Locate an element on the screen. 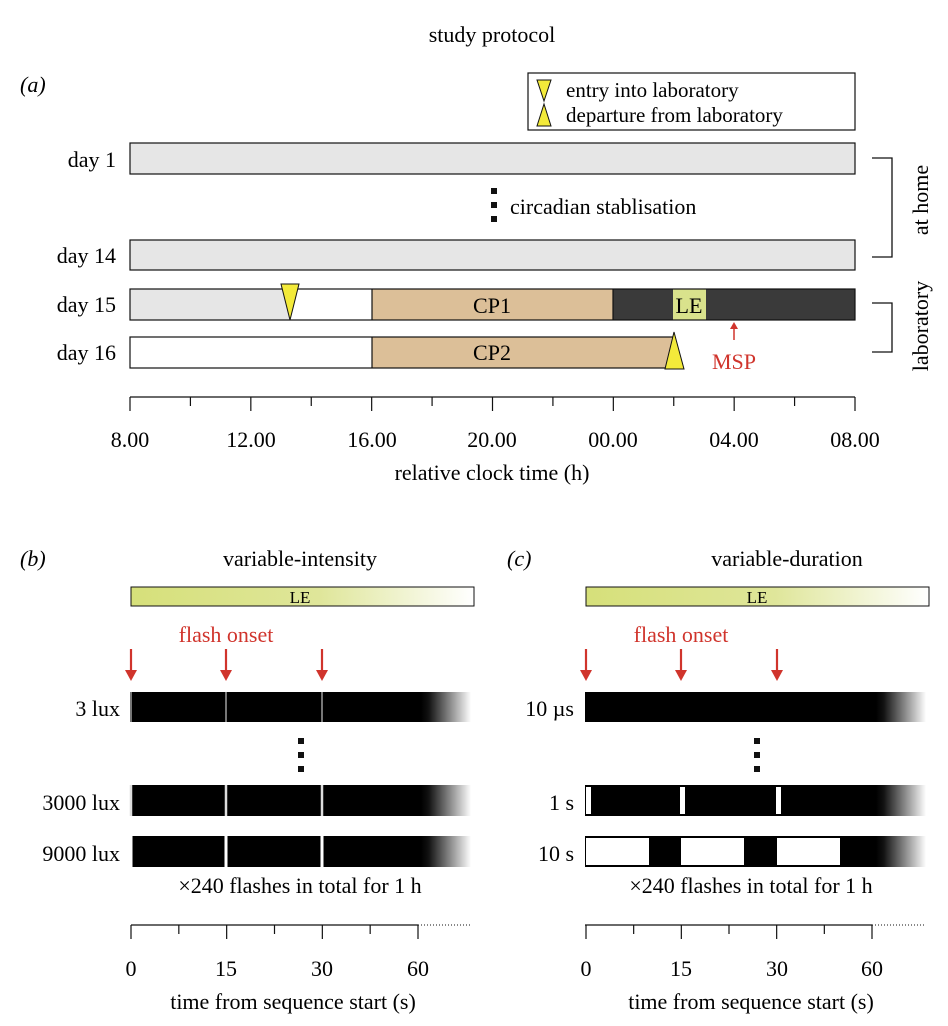  a-tick-label: 20.00 is located at coordinates (492, 439).